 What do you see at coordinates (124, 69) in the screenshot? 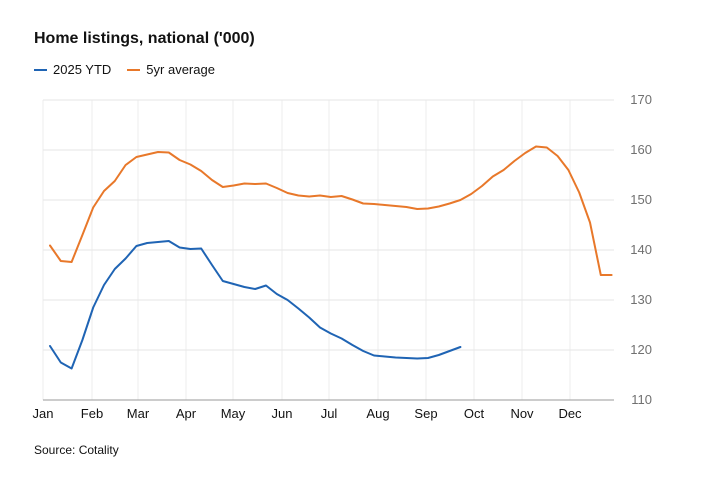
I see `legend: 2025 YTD 5yr average` at bounding box center [124, 69].